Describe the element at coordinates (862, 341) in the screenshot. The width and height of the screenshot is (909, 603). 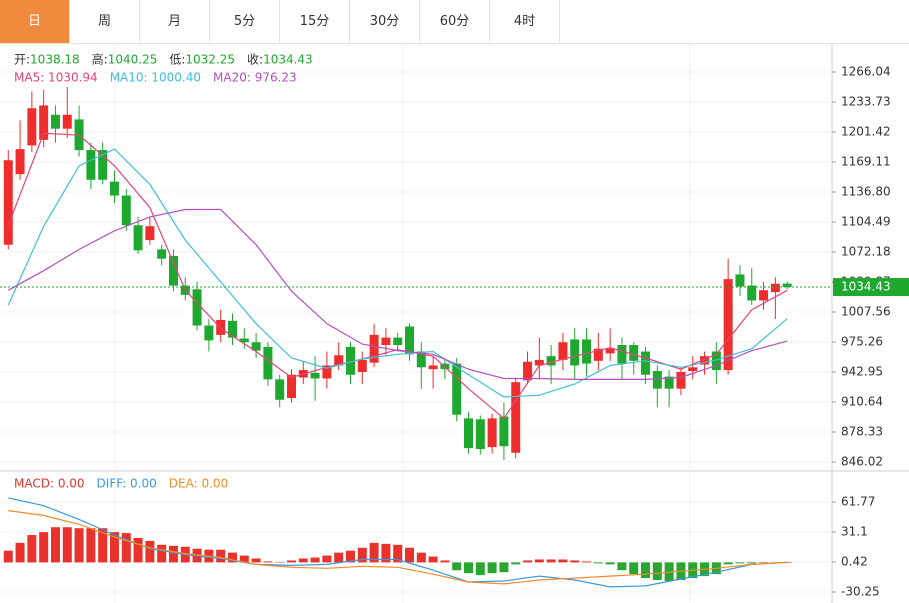
I see `y-tick-label: 975.26` at that location.